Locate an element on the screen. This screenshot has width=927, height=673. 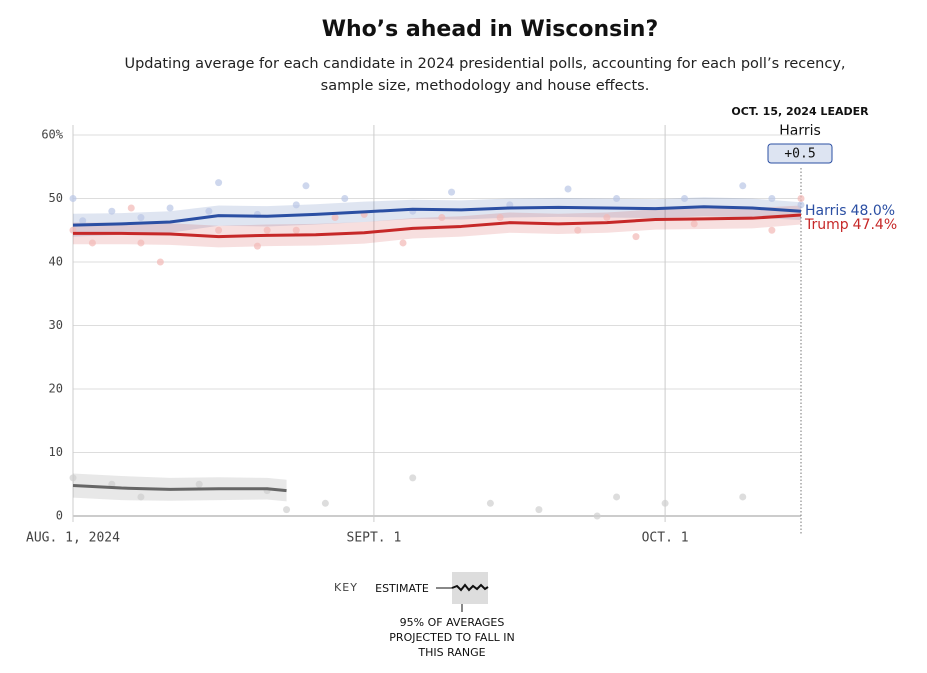
y-tick-label: 50 is located at coordinates (56, 198).